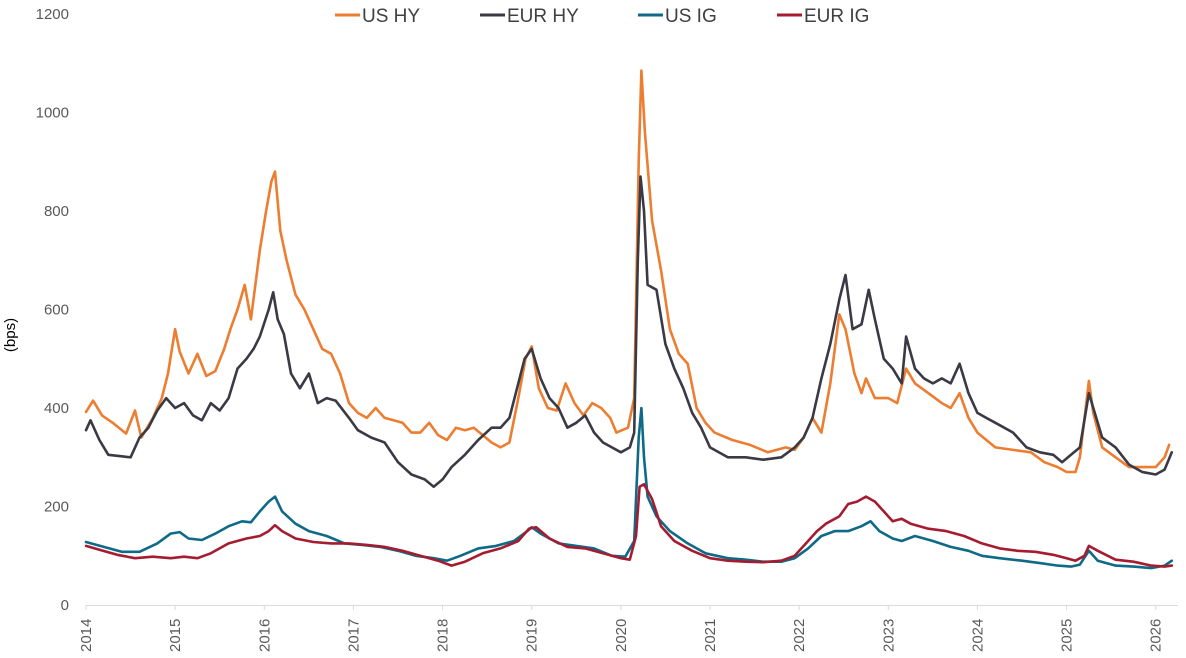  I want to click on x-tick-label: 2024, so click(977, 635).